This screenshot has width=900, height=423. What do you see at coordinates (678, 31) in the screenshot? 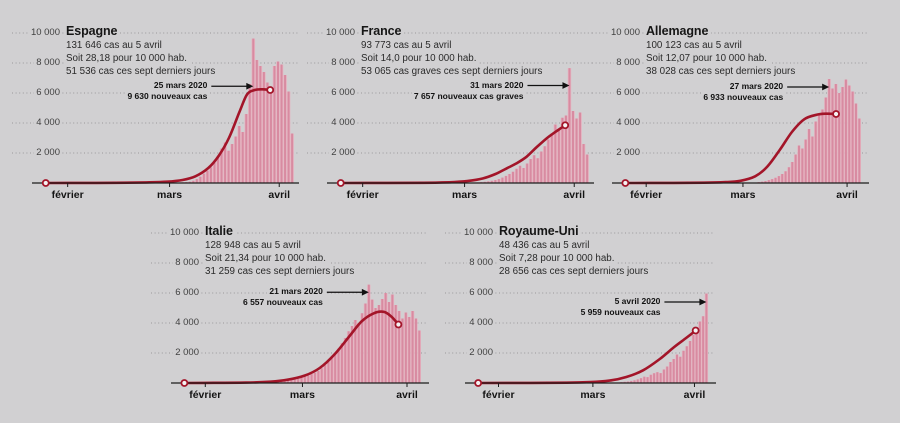
I see `chart-title: Allemagne` at bounding box center [678, 31].